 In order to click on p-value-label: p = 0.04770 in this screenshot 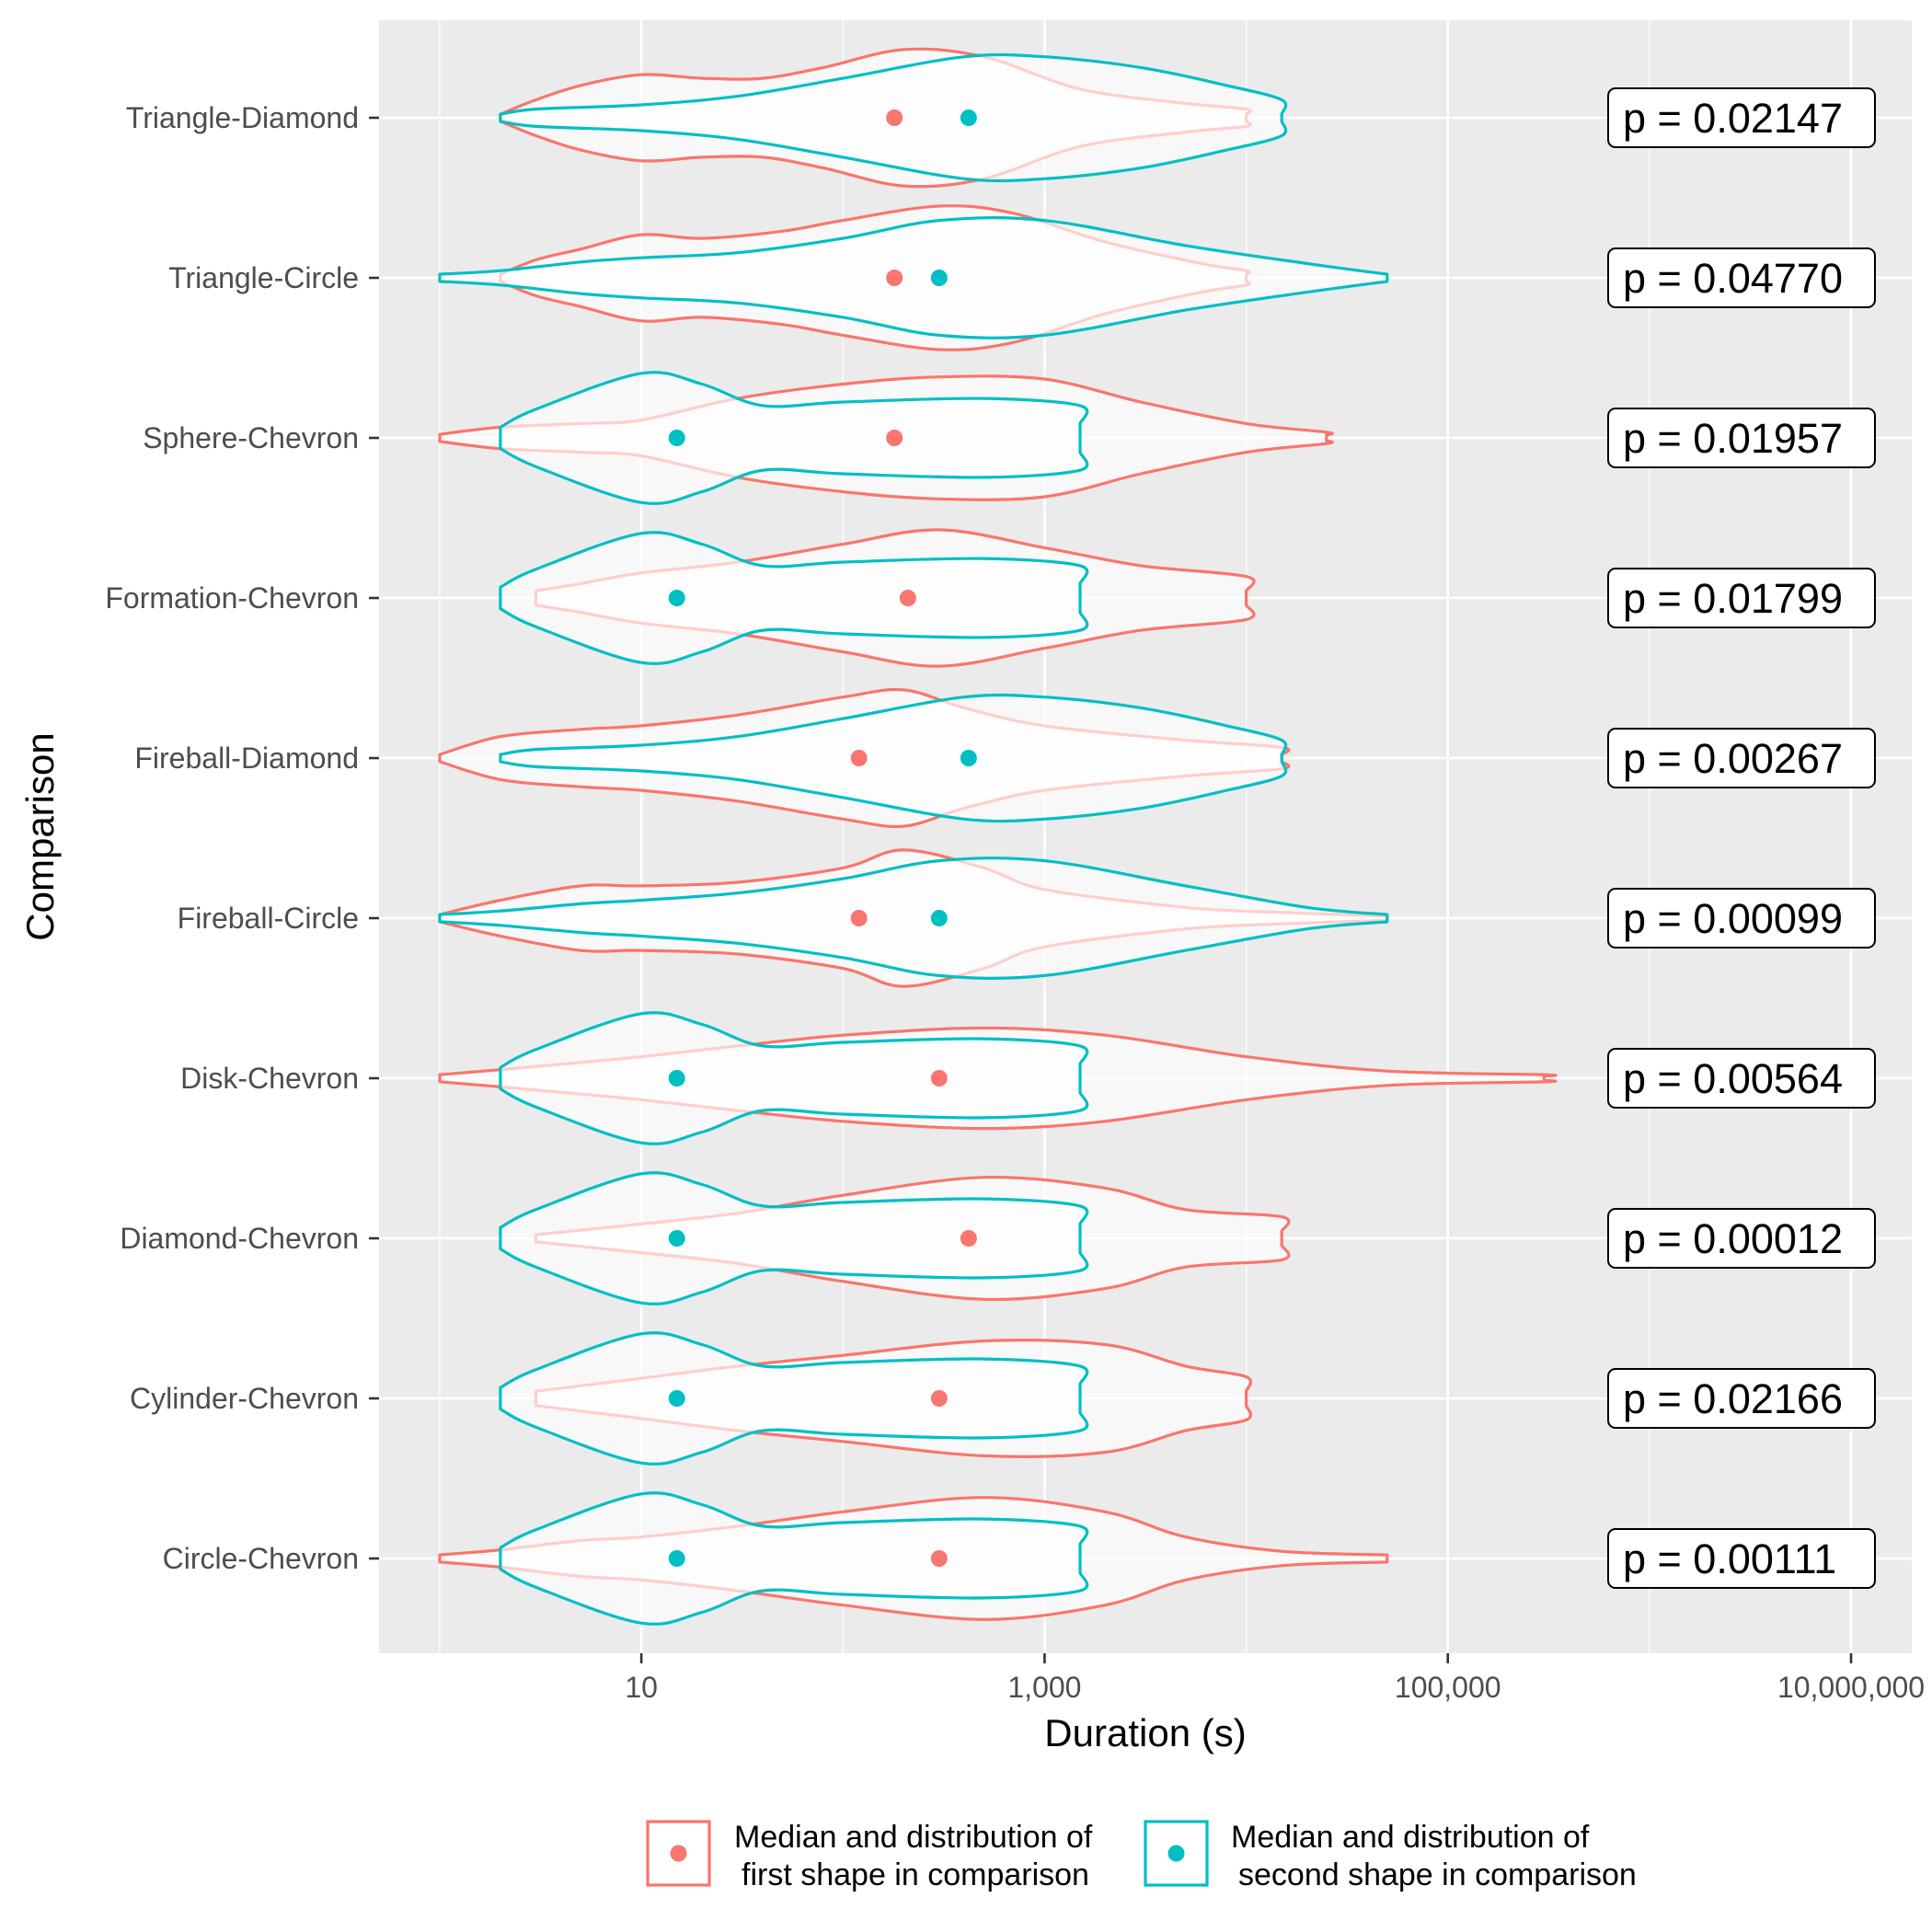, I will do `click(1733, 278)`.